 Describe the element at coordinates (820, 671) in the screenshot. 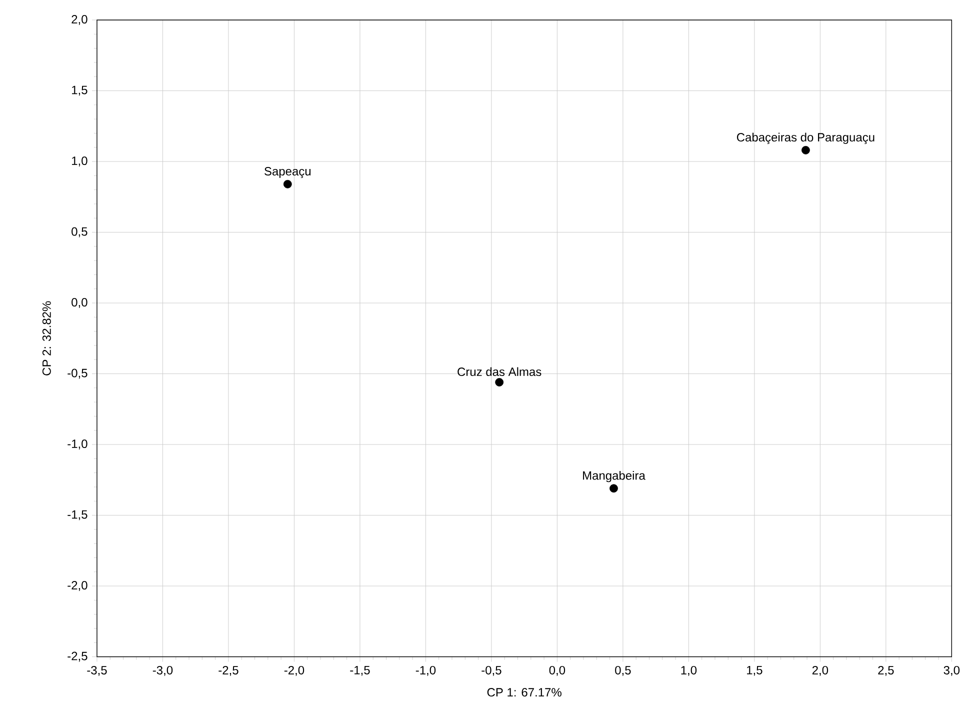

I see `x-tick-label: 2,0` at that location.